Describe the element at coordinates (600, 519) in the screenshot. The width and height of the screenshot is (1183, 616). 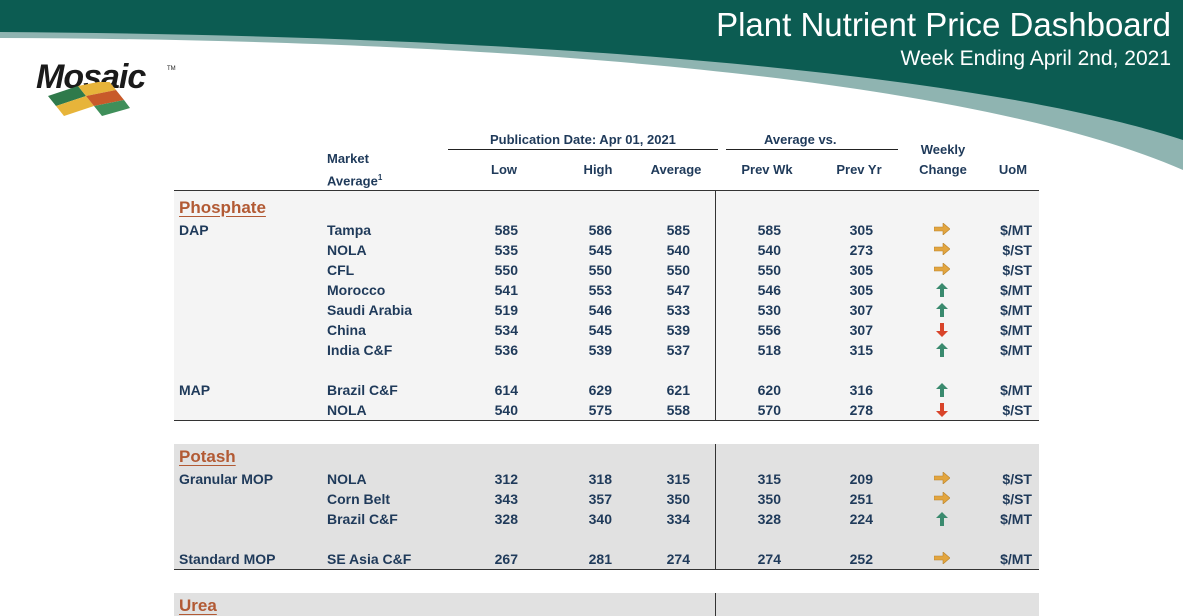
I see `high-value: 340` at that location.